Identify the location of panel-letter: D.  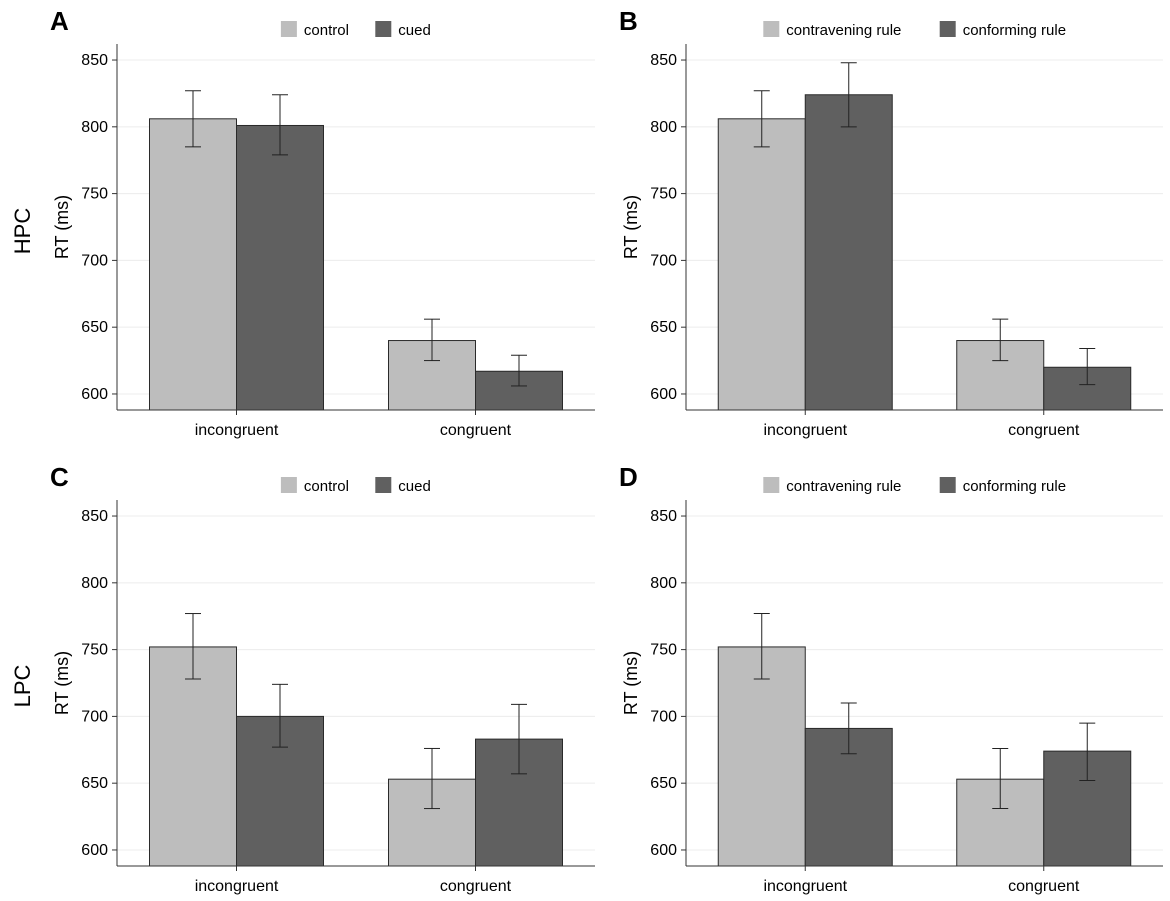
(628, 477).